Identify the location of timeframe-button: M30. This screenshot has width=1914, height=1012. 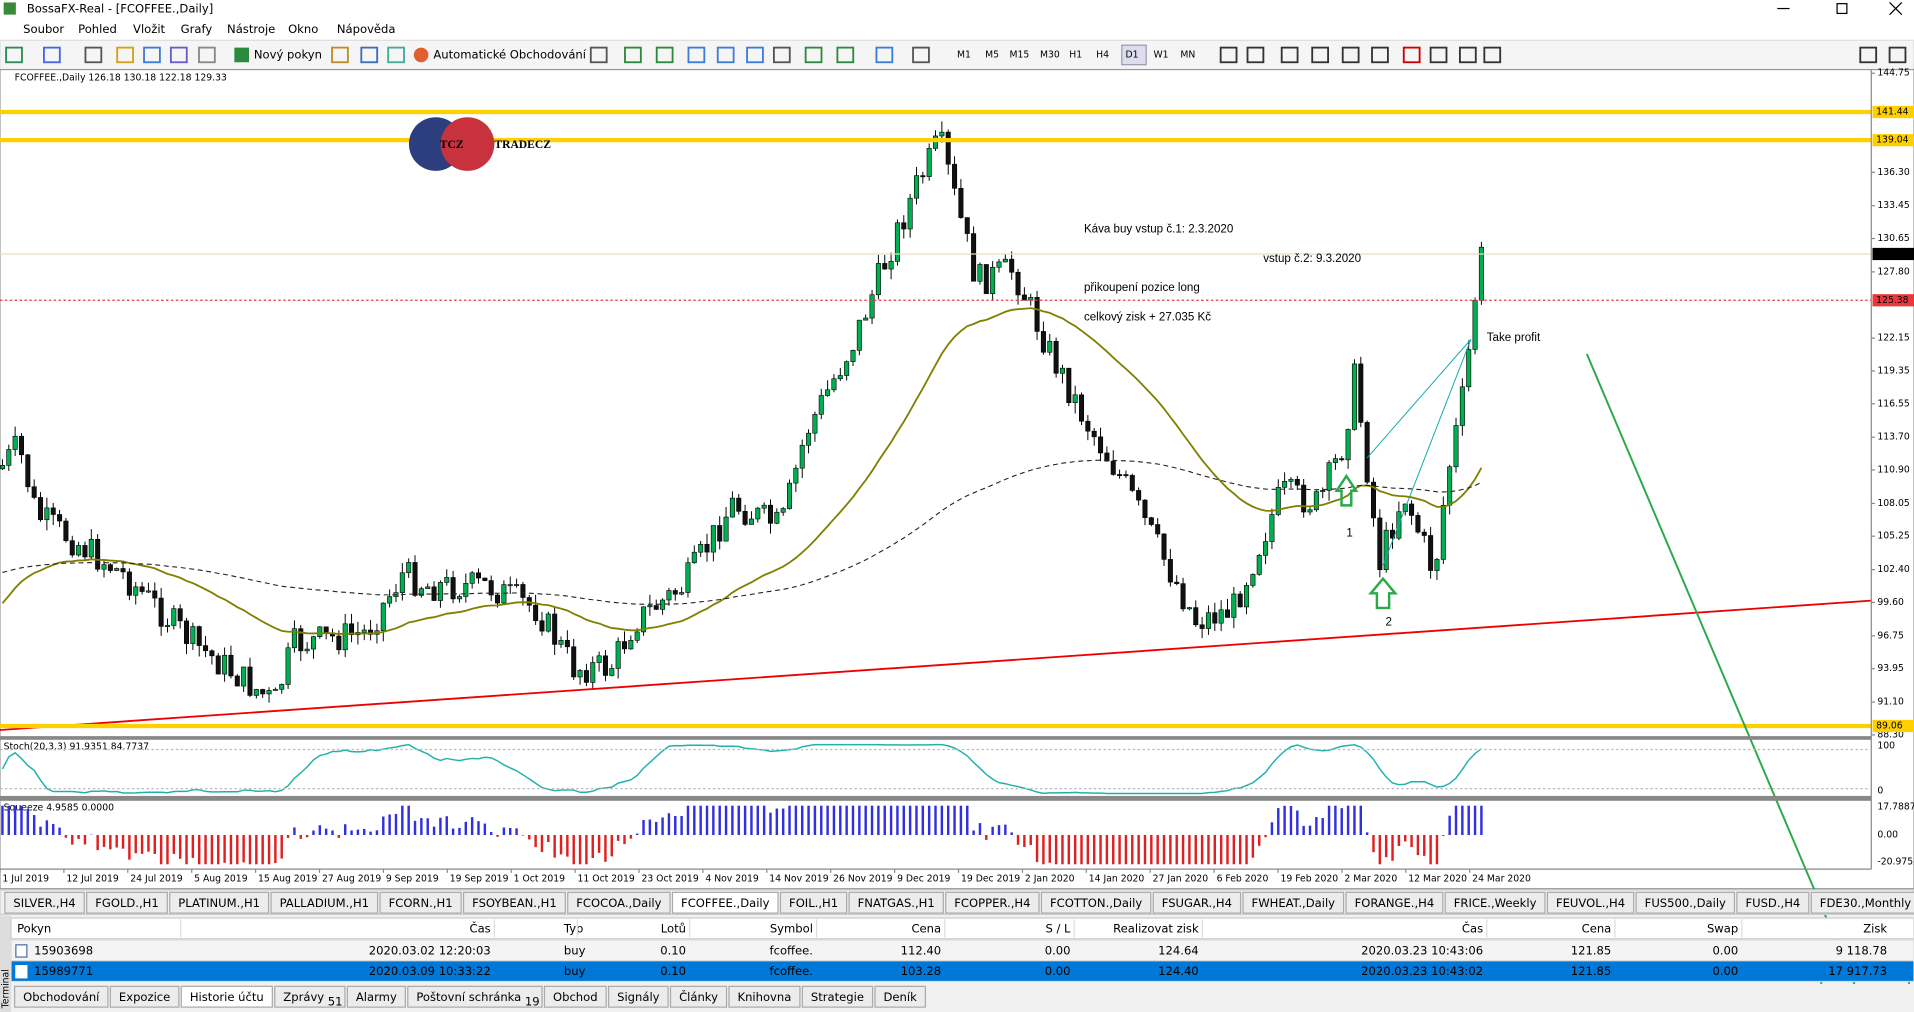
(1050, 54).